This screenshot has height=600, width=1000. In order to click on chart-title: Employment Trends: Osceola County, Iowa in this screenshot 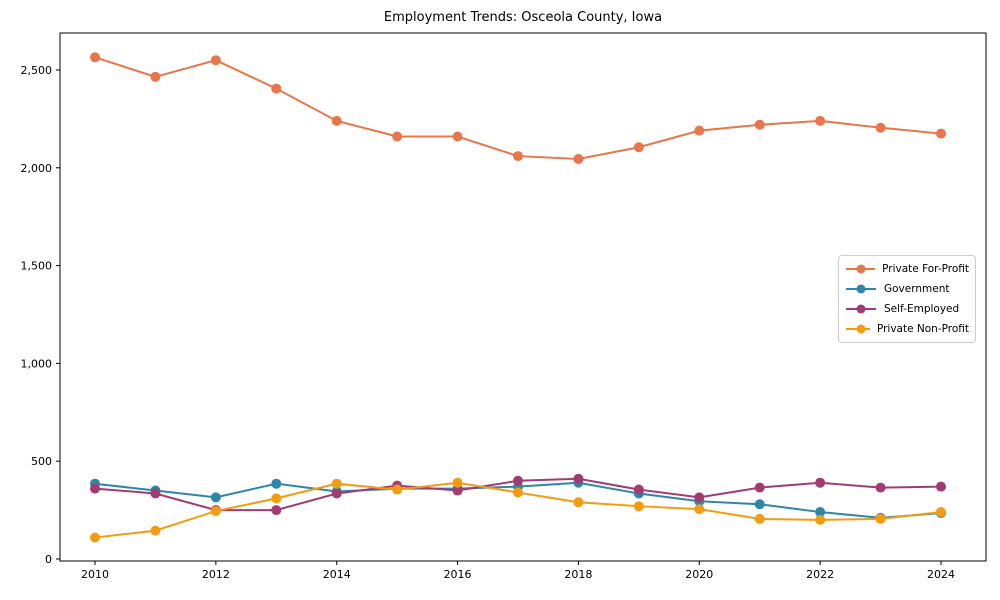, I will do `click(523, 17)`.